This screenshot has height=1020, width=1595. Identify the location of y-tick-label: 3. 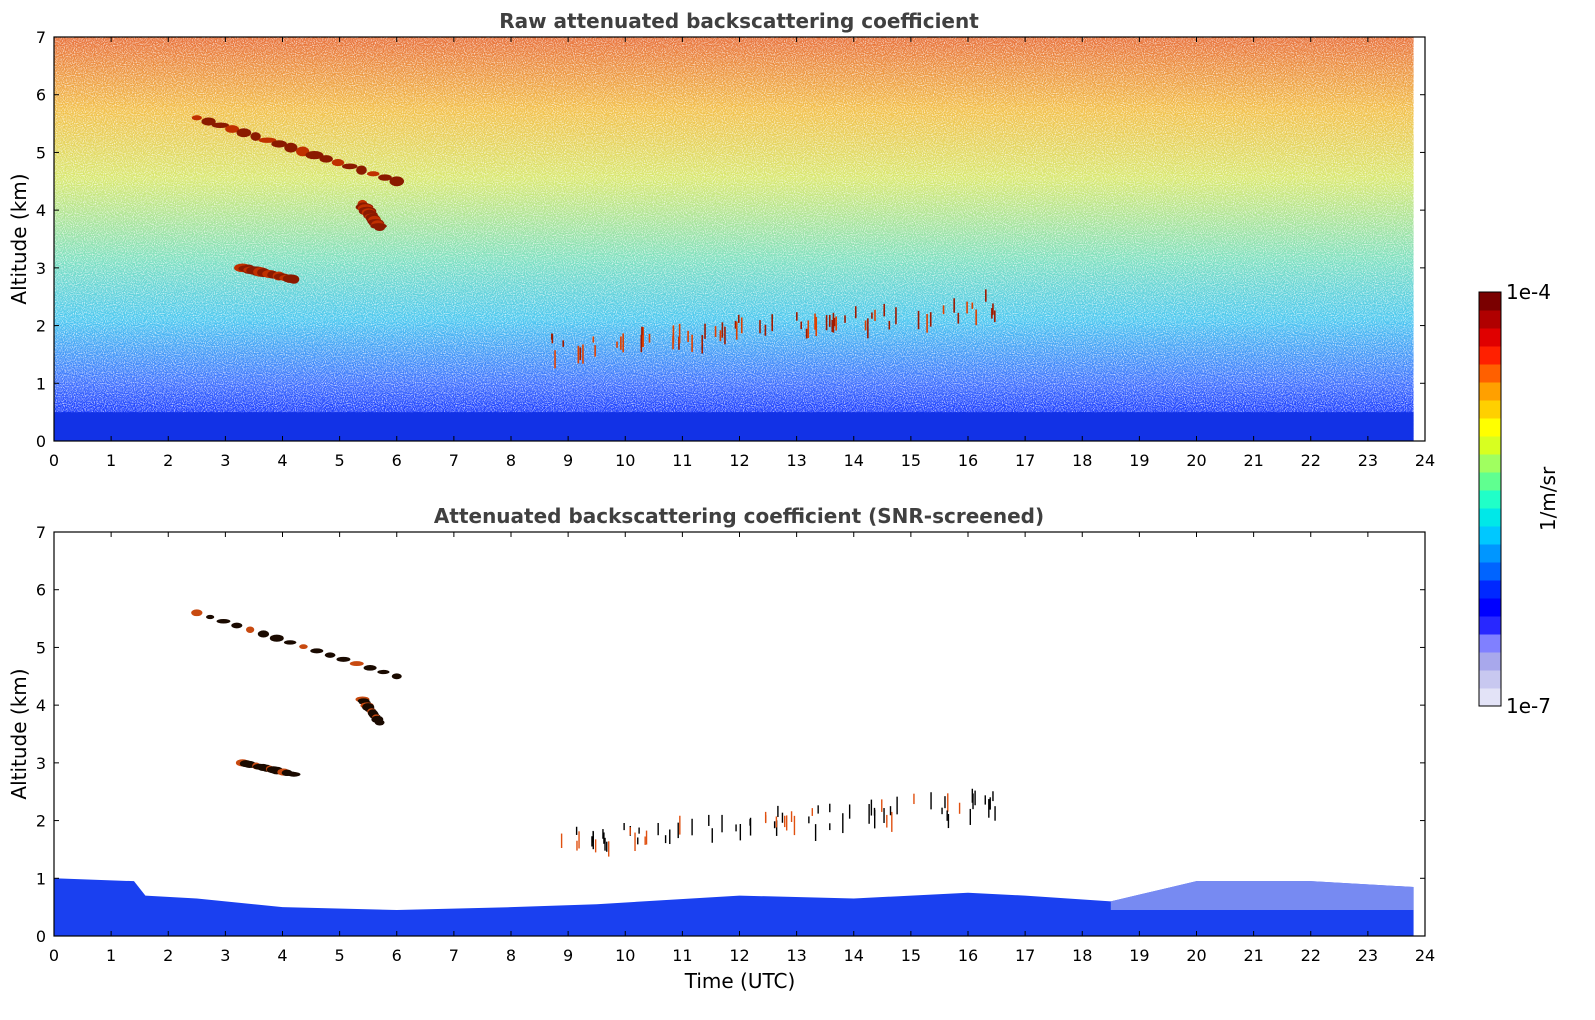
(41, 763).